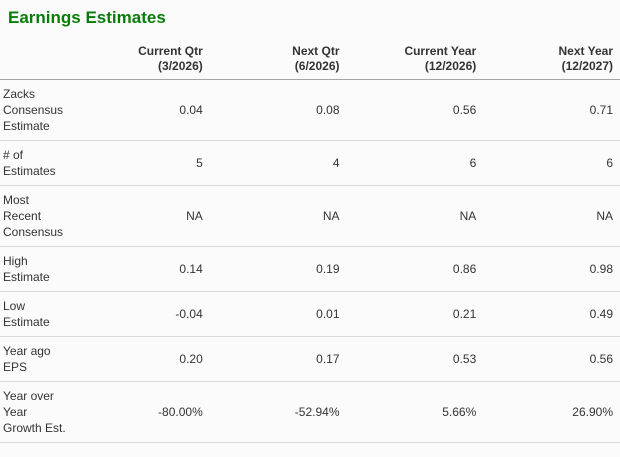 The image size is (620, 457). I want to click on cell-value: -0.04, so click(141, 314).